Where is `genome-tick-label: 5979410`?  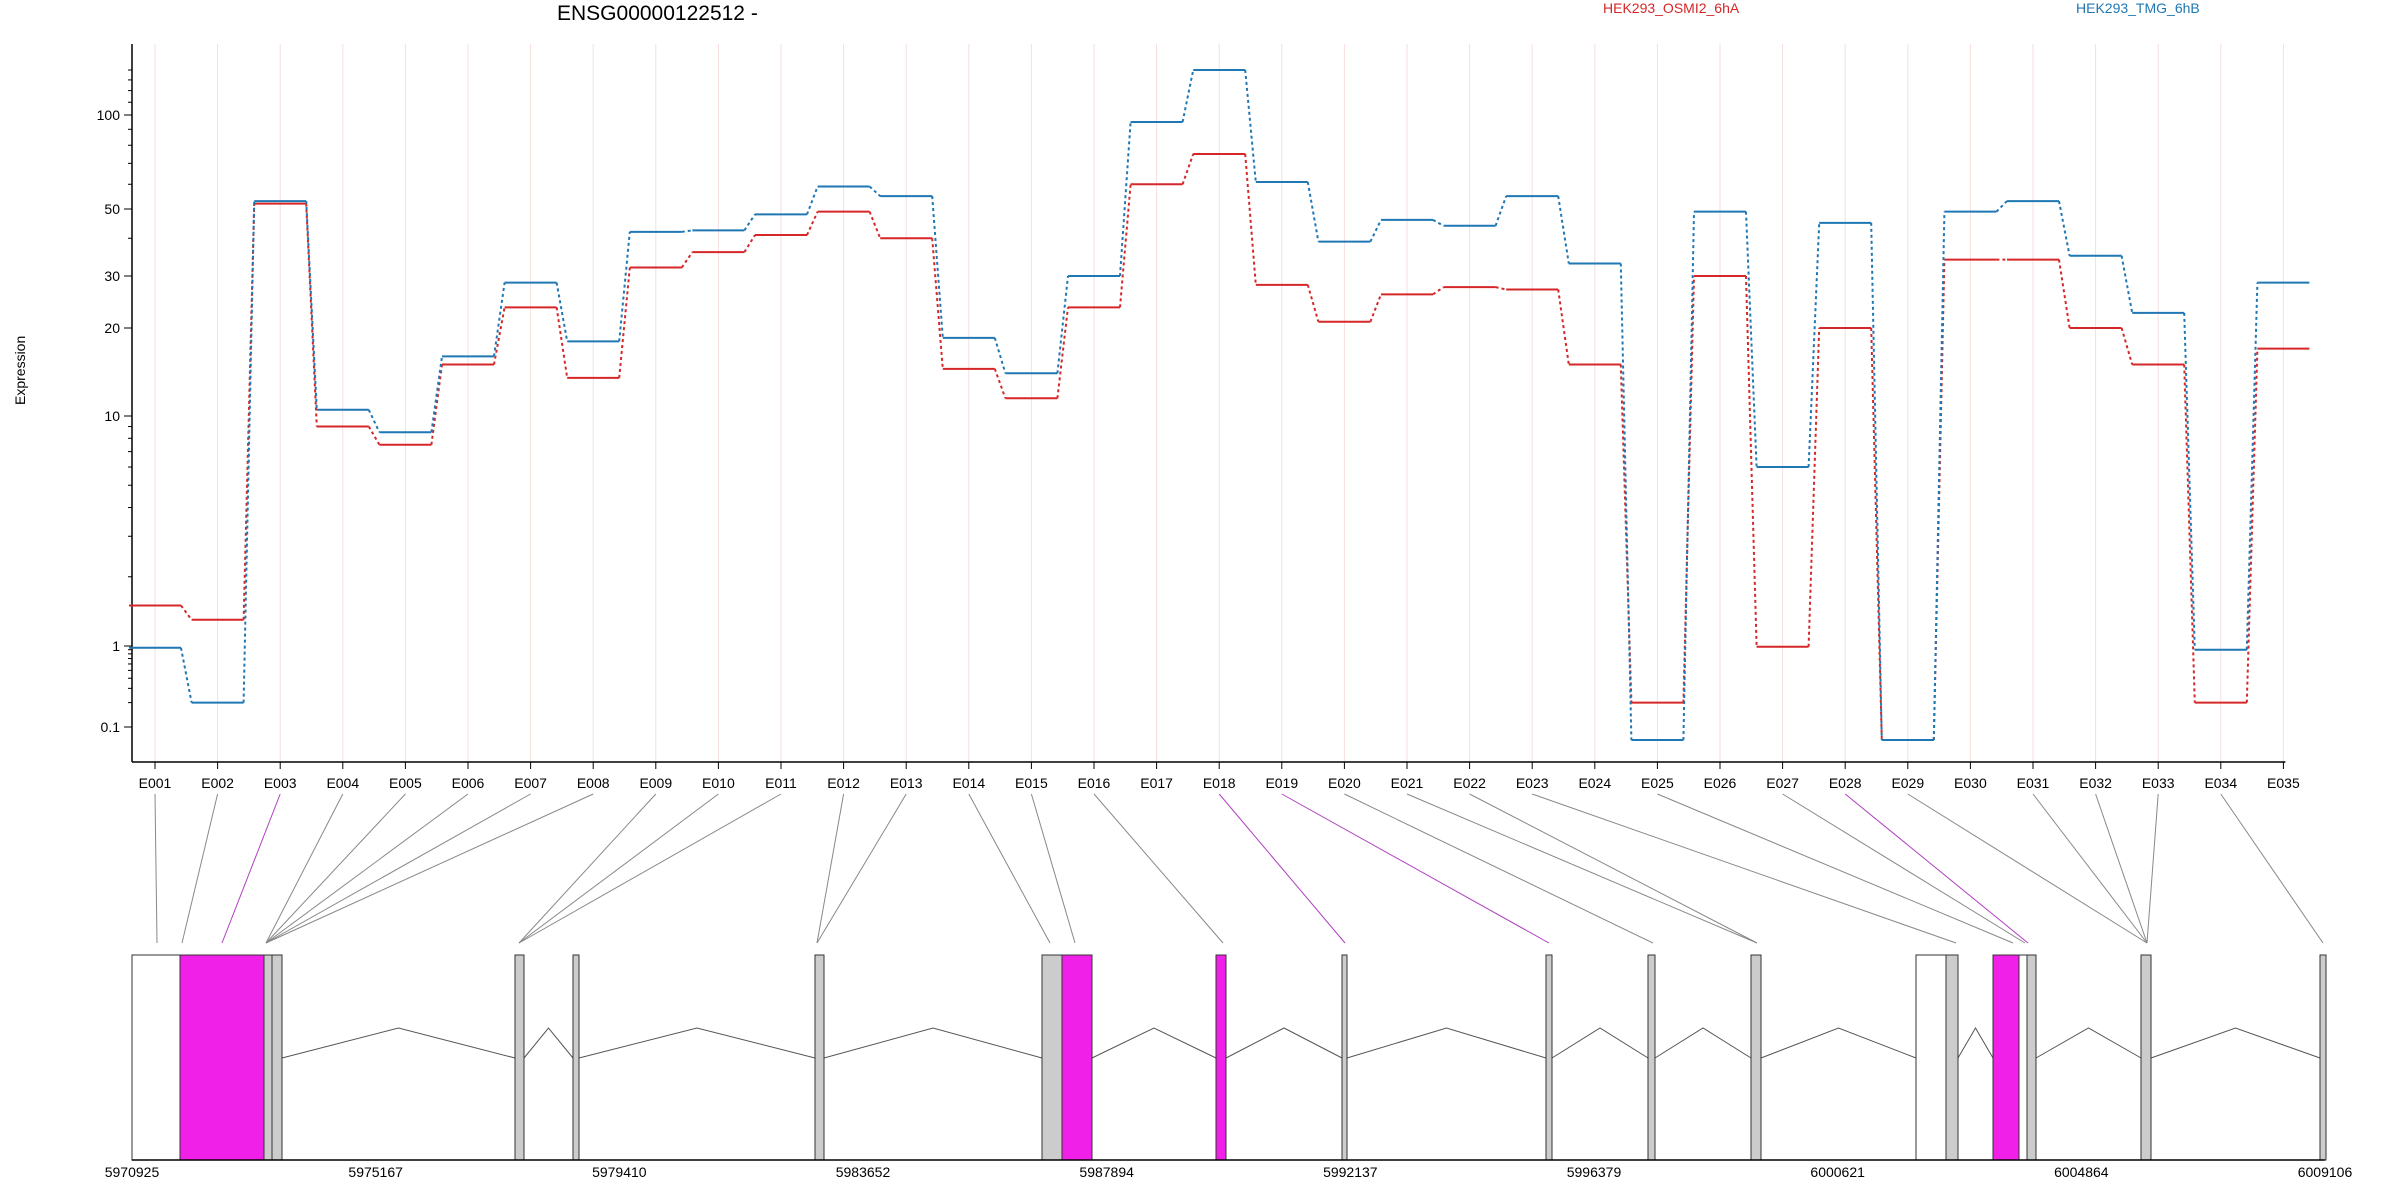
genome-tick-label: 5979410 is located at coordinates (619, 1172).